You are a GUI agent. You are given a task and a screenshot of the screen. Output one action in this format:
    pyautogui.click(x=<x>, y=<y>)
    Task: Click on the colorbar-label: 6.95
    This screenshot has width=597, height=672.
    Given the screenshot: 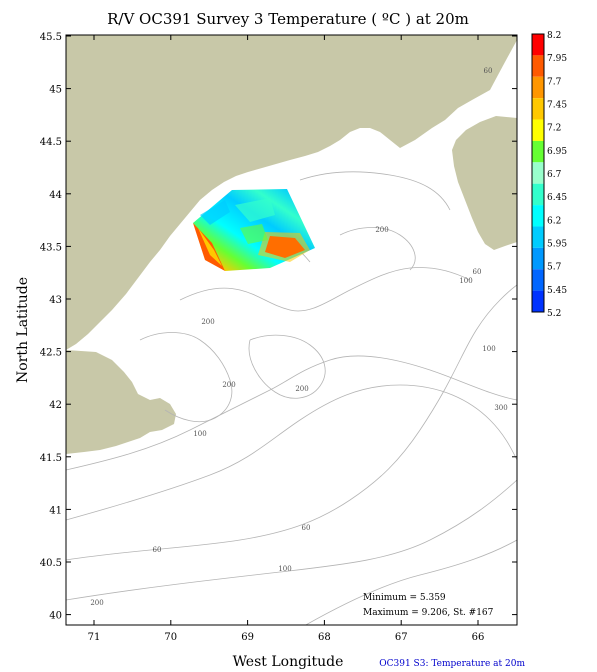 What is the action you would take?
    pyautogui.click(x=557, y=152)
    